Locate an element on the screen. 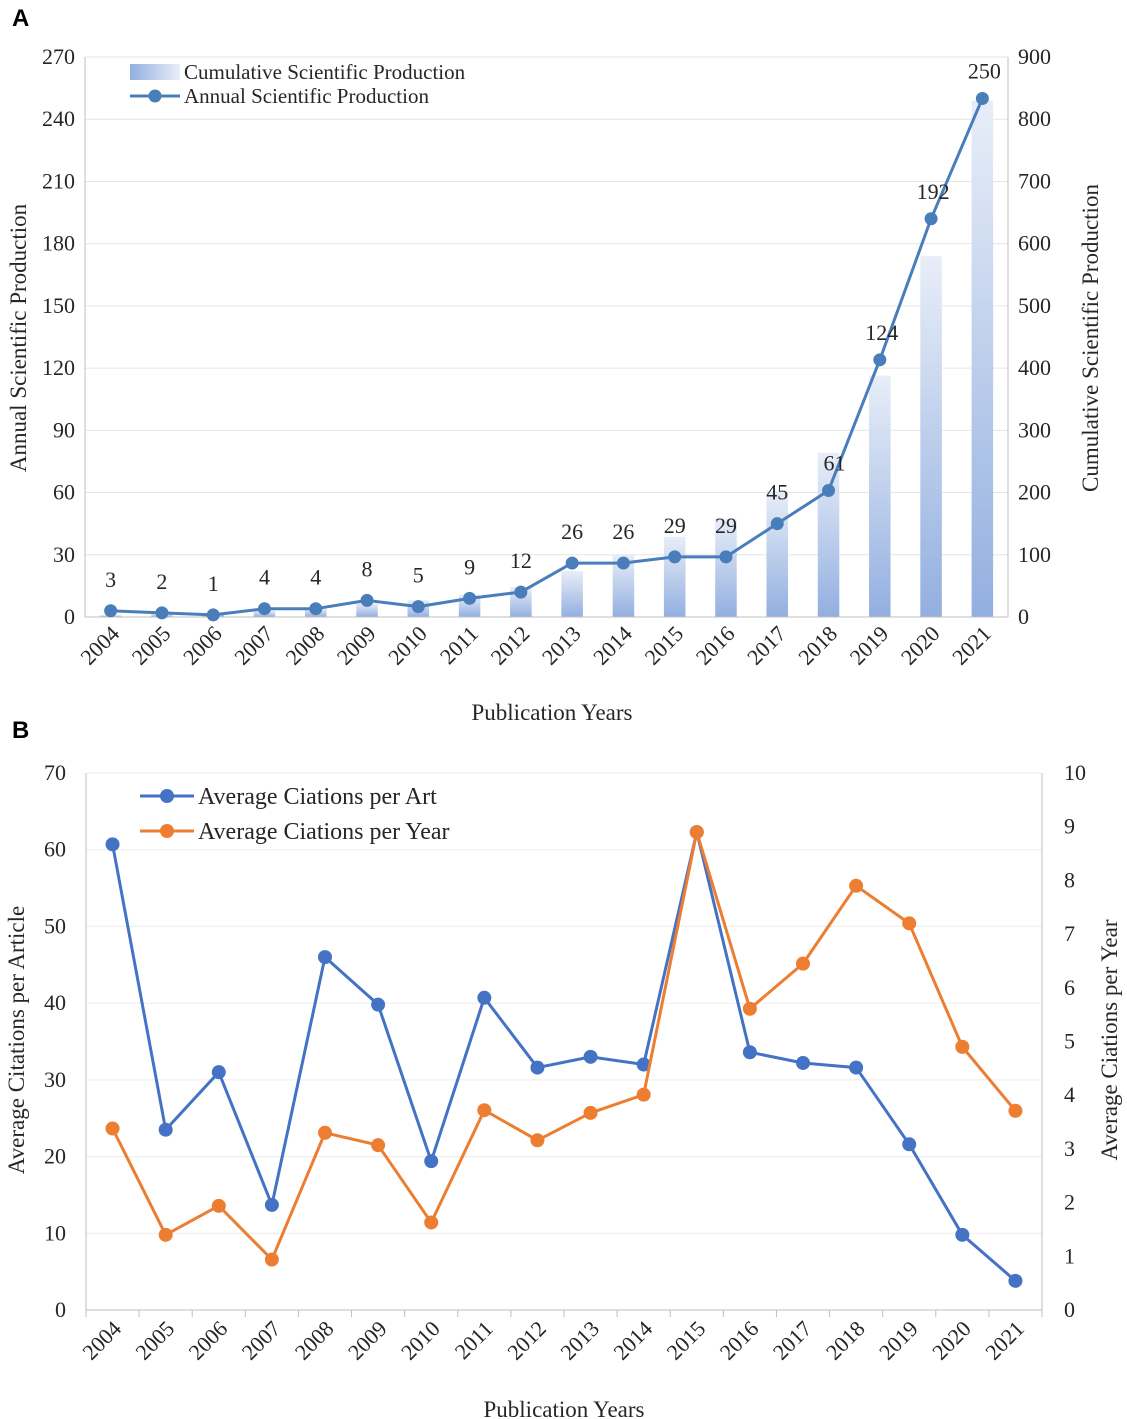  legend-bar-swatch is located at coordinates (155, 72).